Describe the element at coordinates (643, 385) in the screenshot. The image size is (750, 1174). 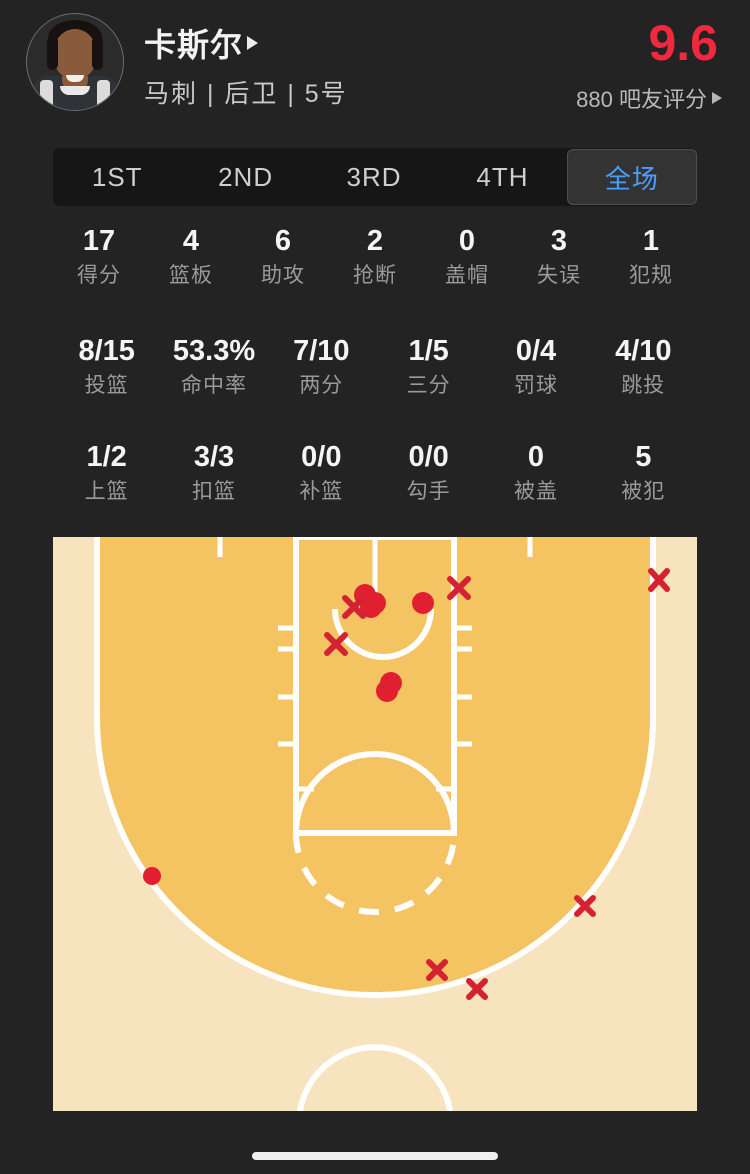
I see `stat-label: 跳投` at that location.